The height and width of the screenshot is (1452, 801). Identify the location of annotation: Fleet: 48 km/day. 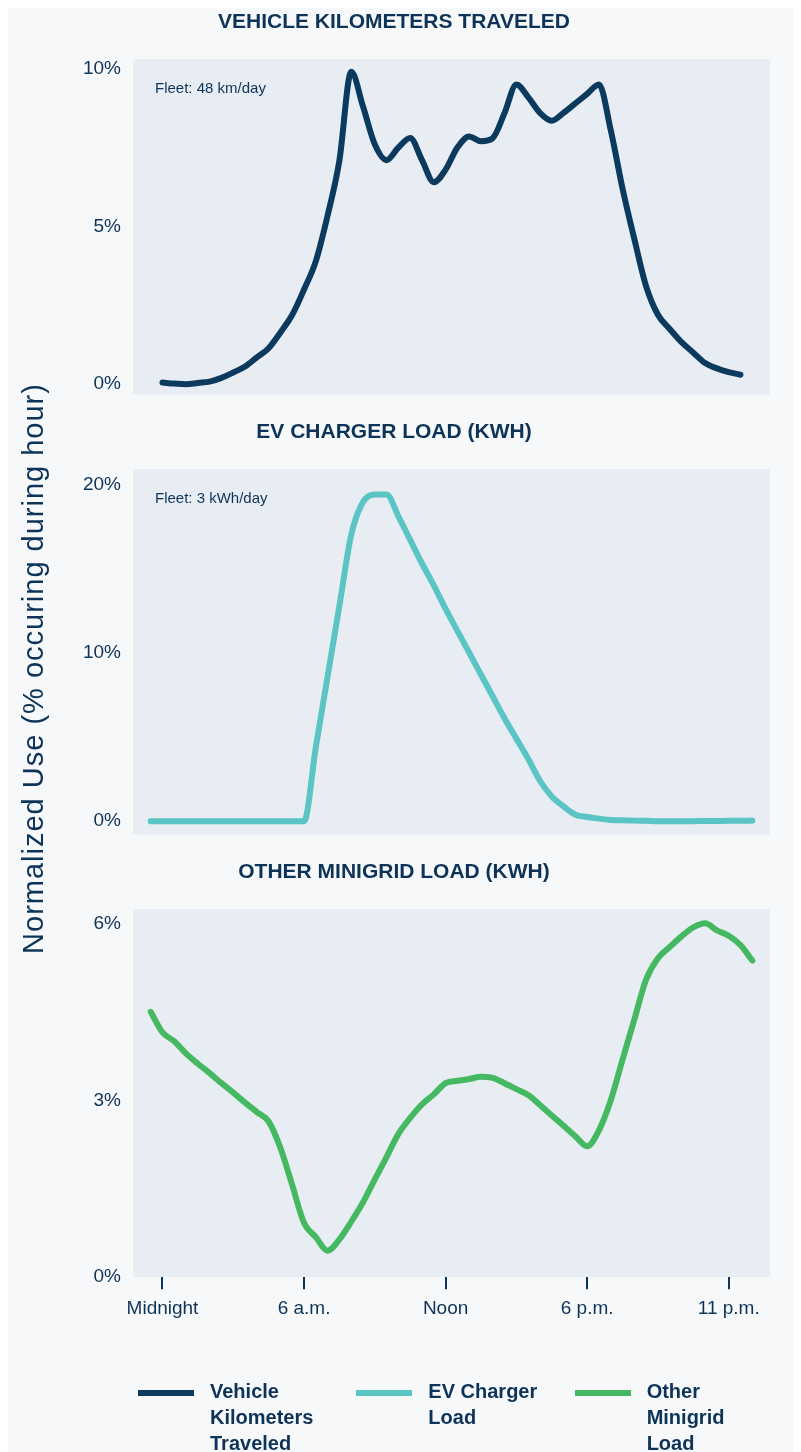
(211, 88).